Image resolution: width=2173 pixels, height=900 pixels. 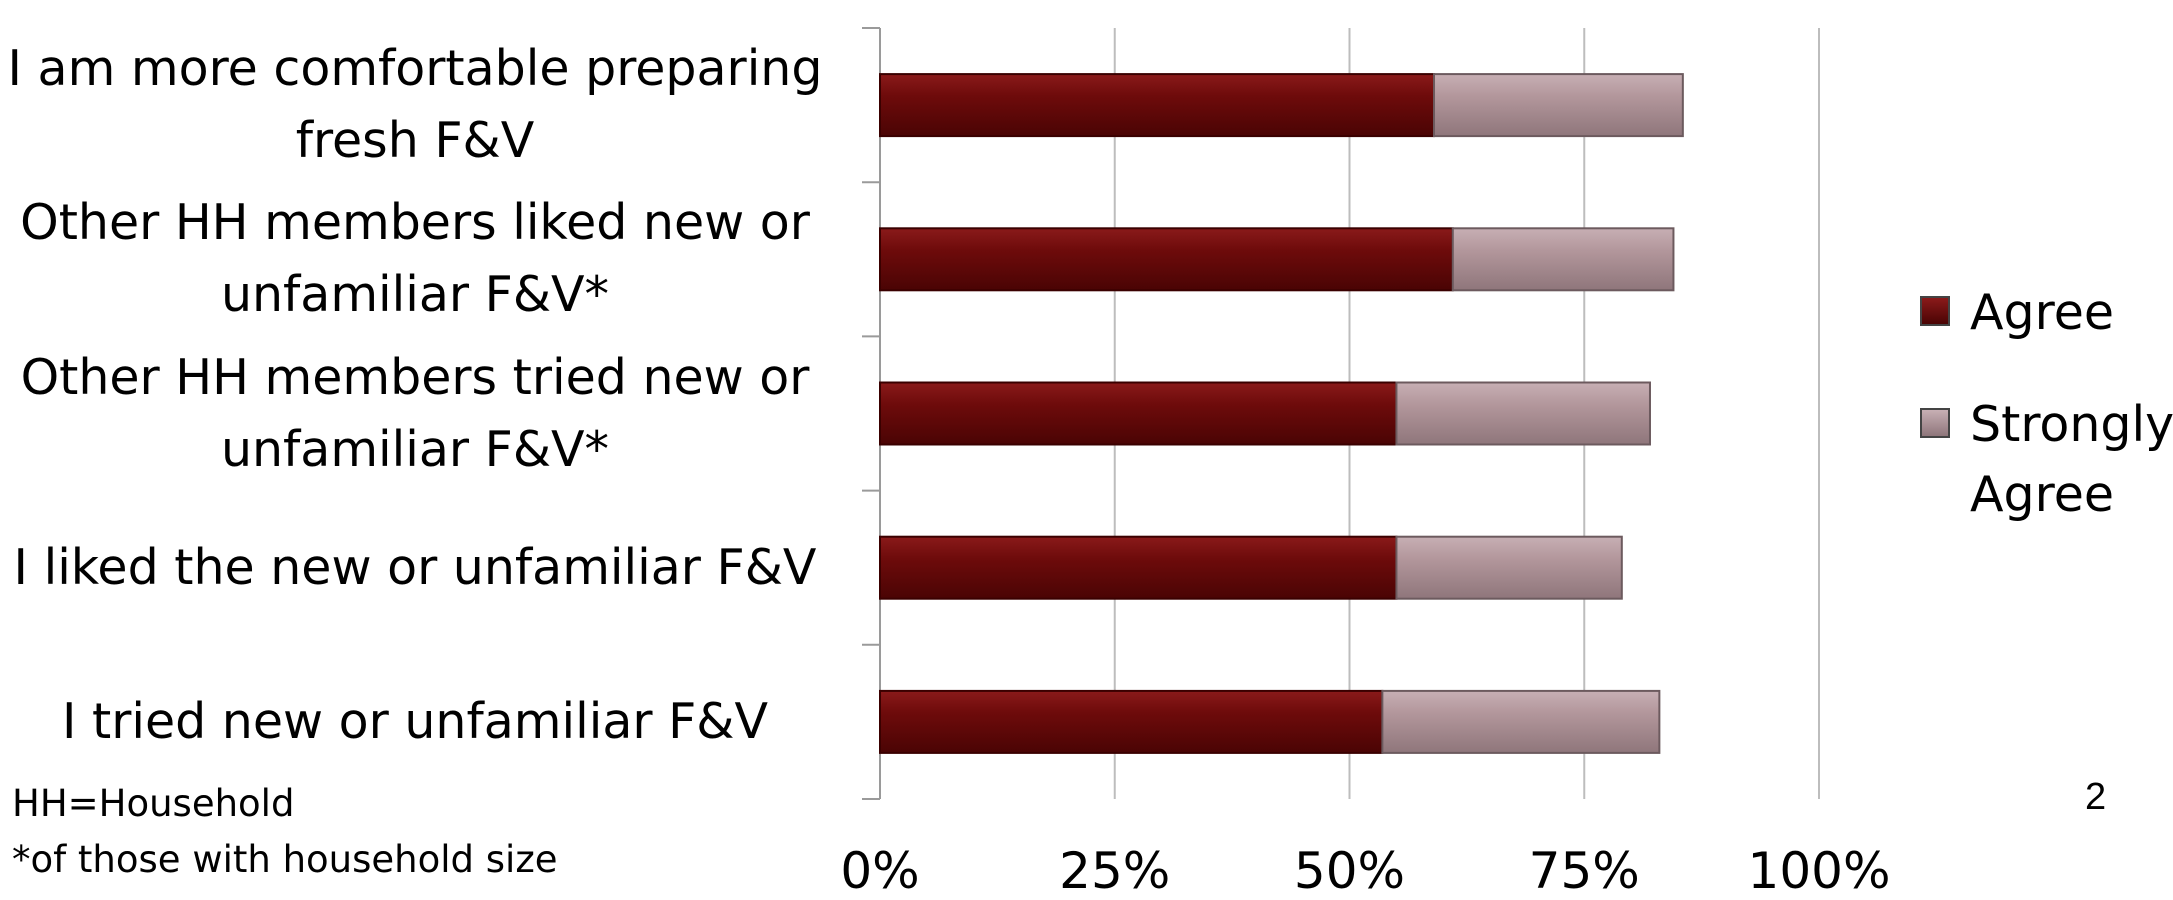 I want to click on x-tick-label: 25%, so click(x=1115, y=871).